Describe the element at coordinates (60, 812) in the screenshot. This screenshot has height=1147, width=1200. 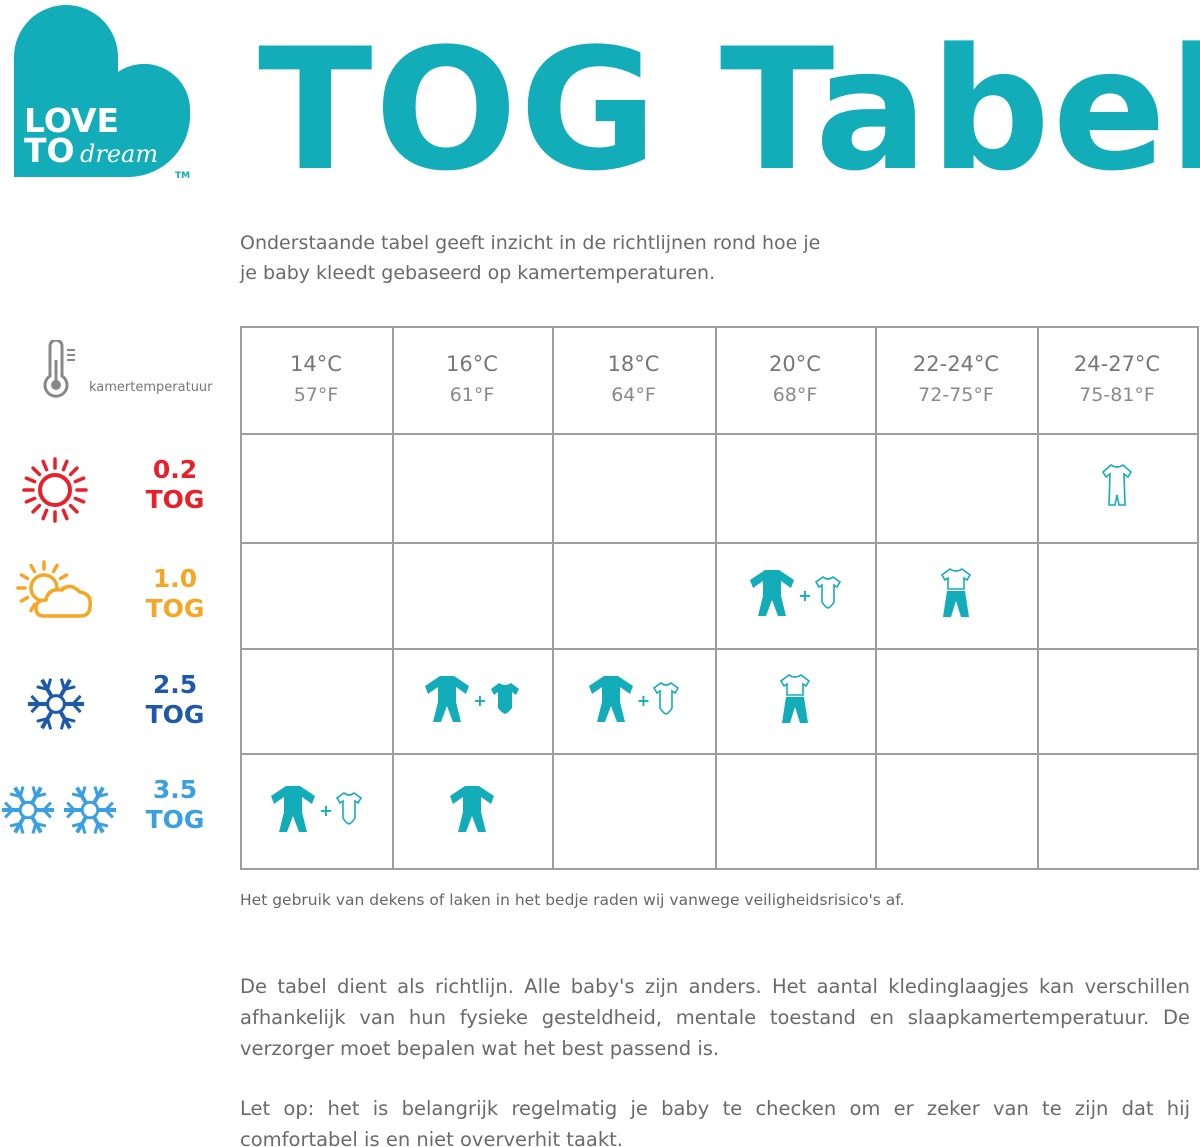
I see `double-snowflake-icon` at that location.